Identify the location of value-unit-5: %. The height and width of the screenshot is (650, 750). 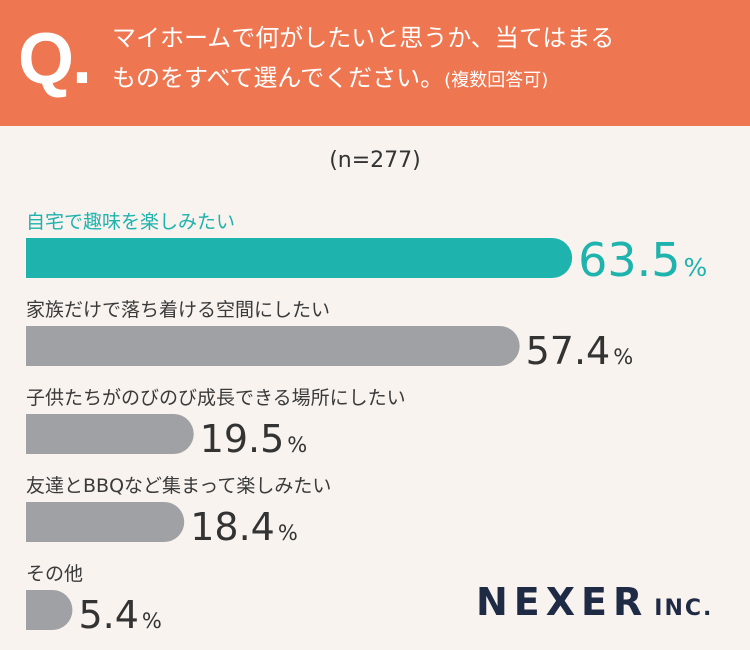
(152, 621).